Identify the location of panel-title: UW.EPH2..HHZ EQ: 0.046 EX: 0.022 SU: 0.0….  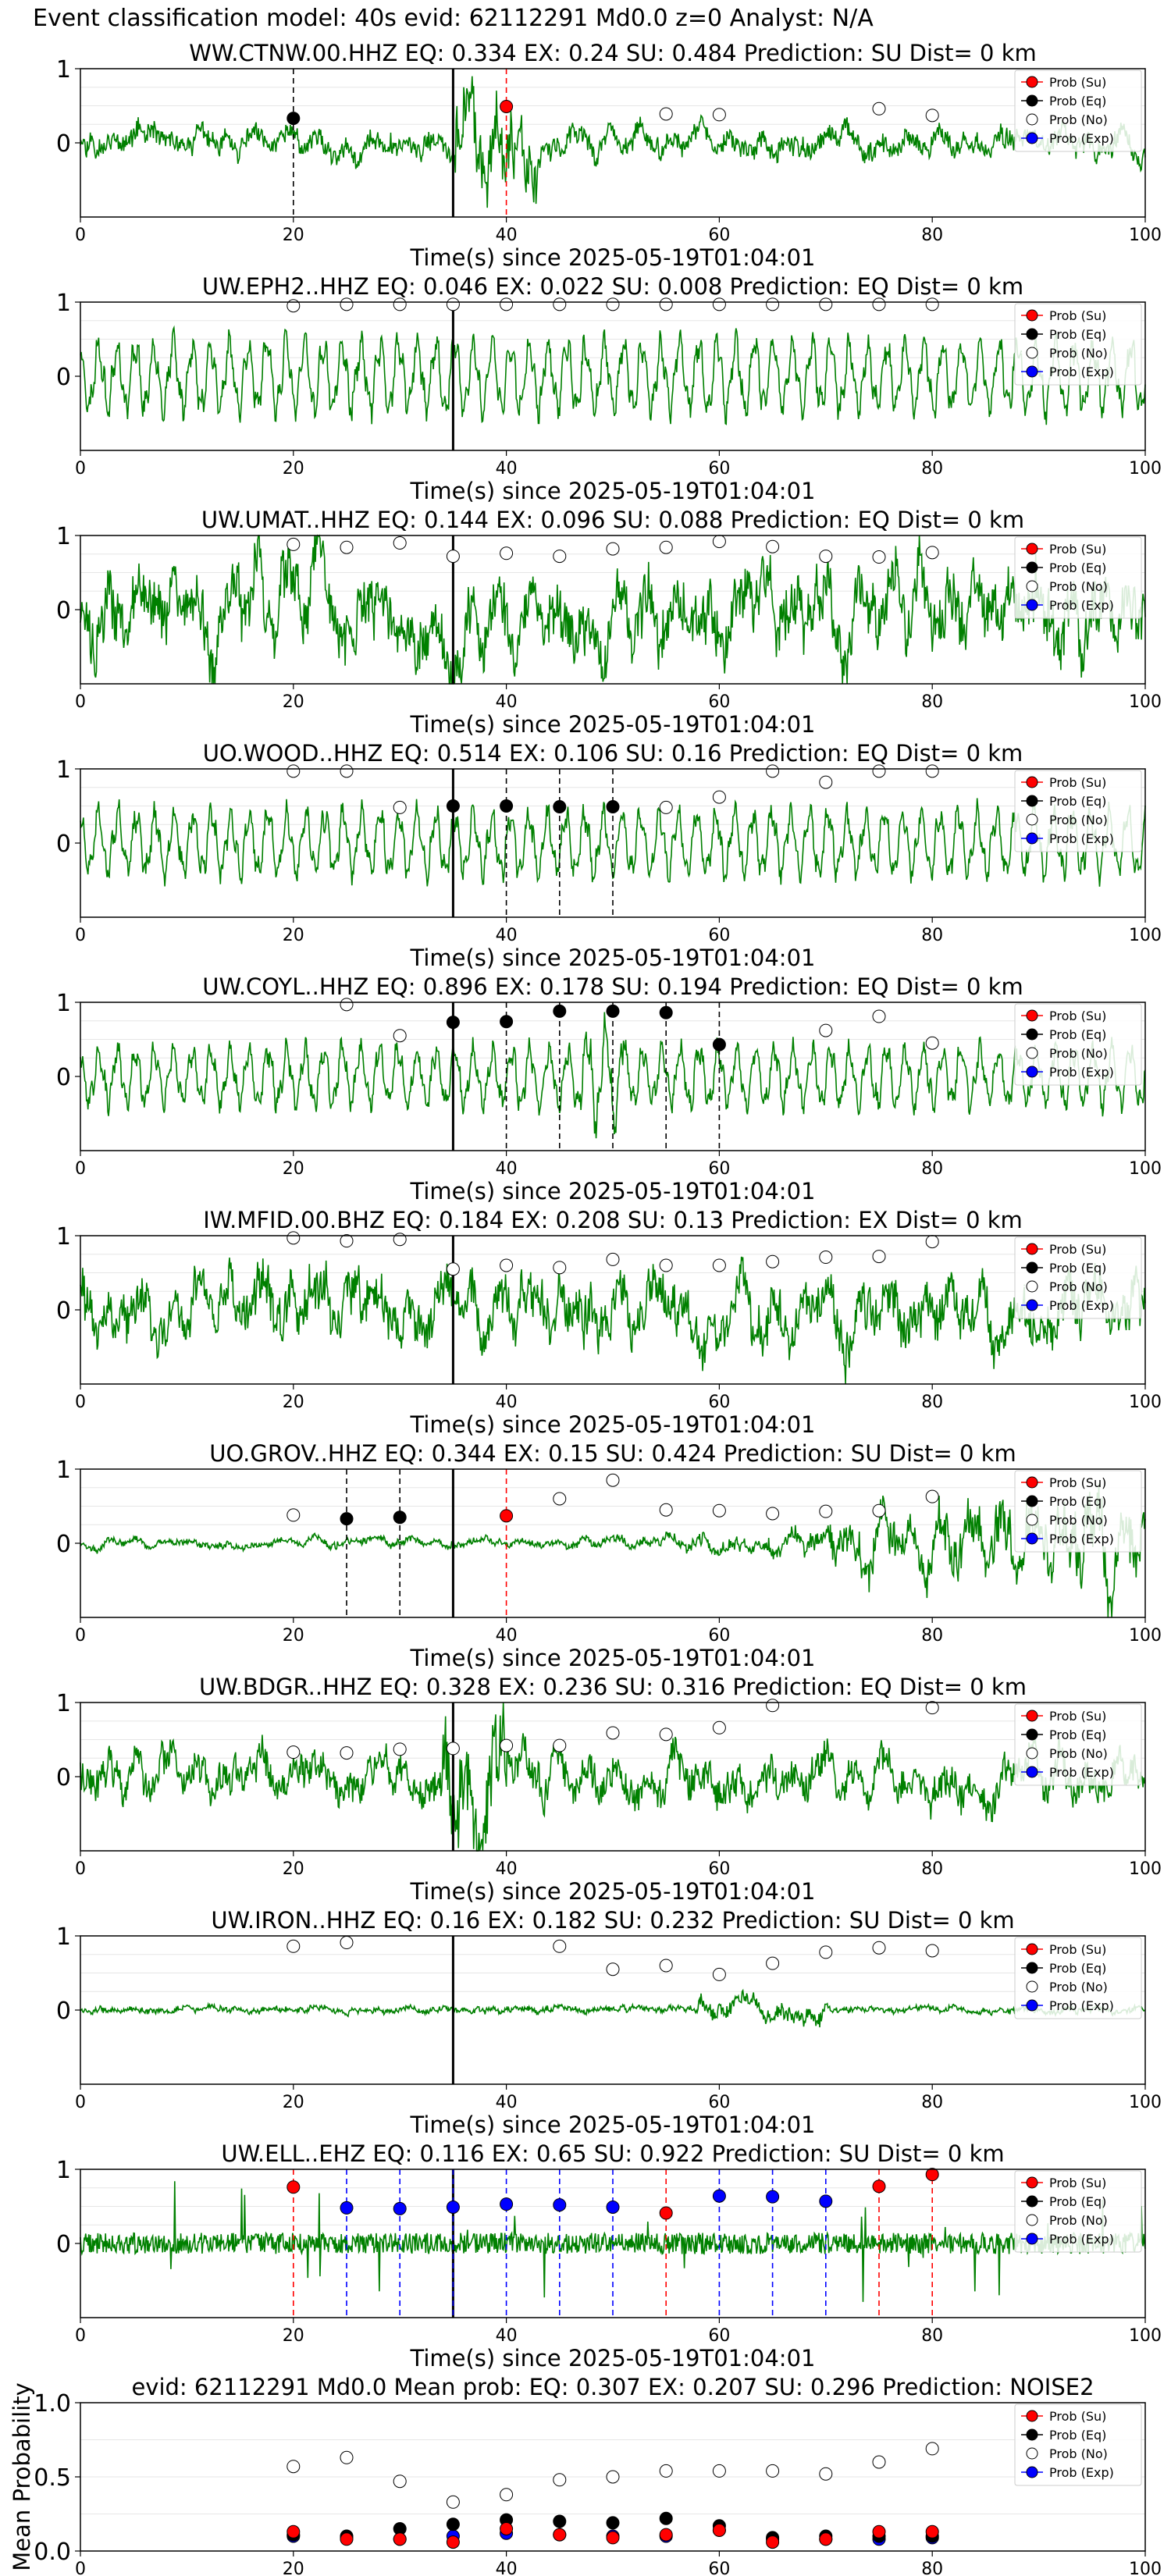
(612, 286).